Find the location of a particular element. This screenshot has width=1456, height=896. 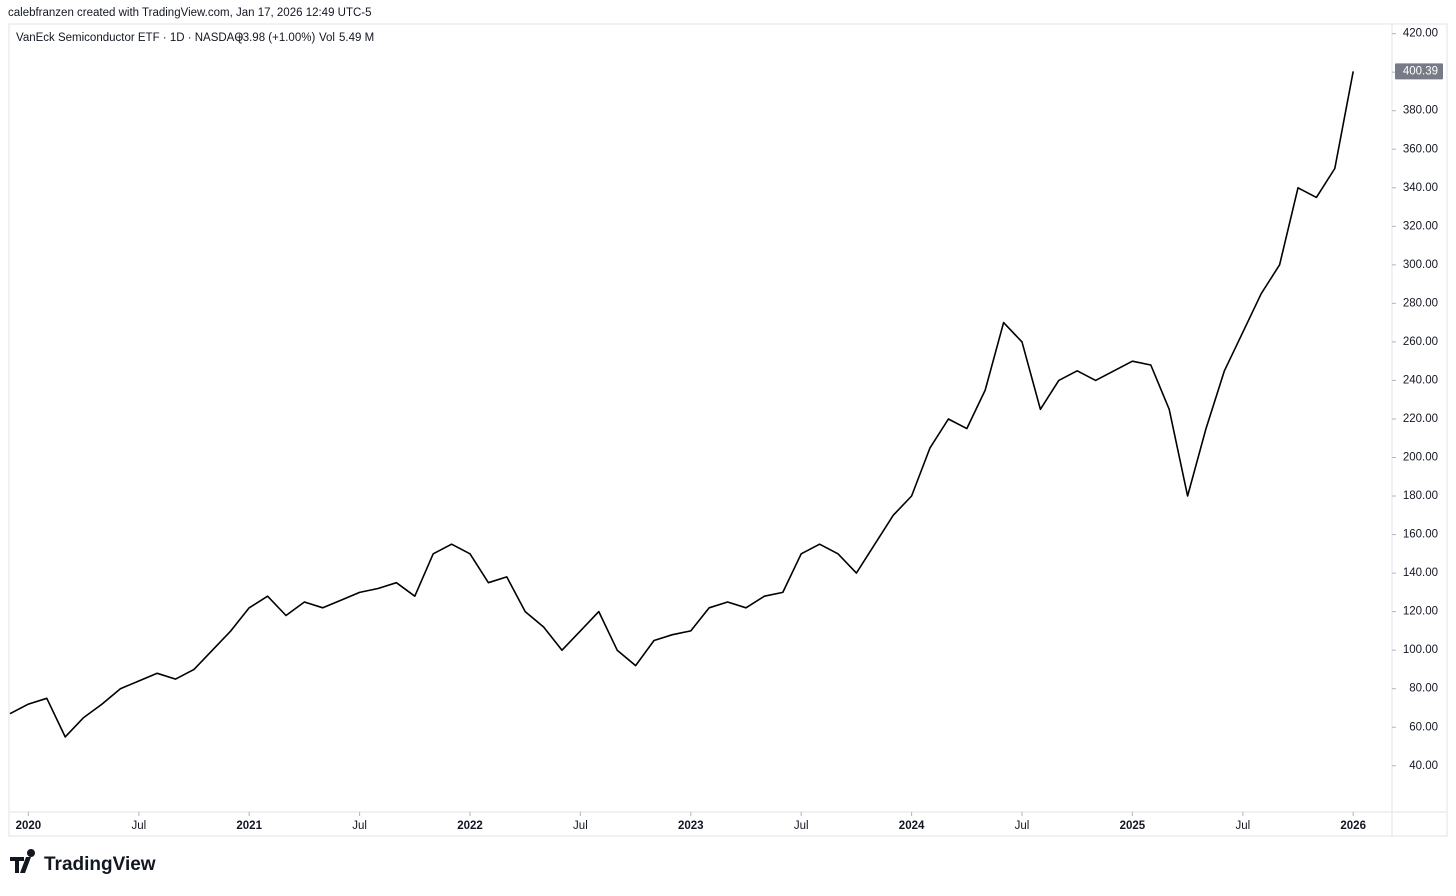

y-tick-label: 200.00 is located at coordinates (1420, 458).